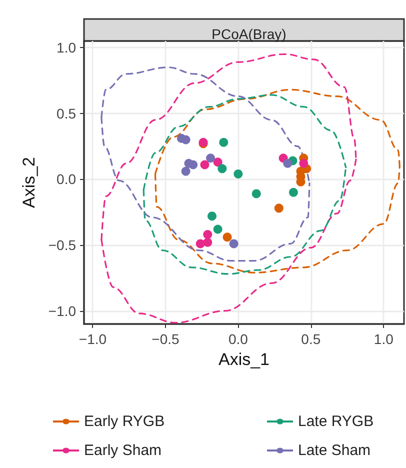 This screenshot has width=406, height=468. What do you see at coordinates (62, 245) in the screenshot?
I see `y-tick-label: −0.5` at bounding box center [62, 245].